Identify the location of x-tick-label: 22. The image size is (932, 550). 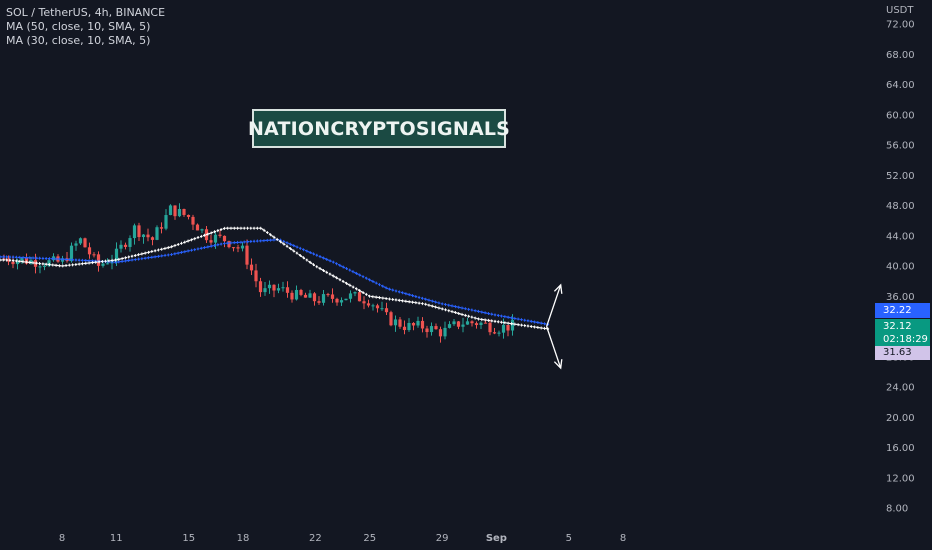
(315, 538).